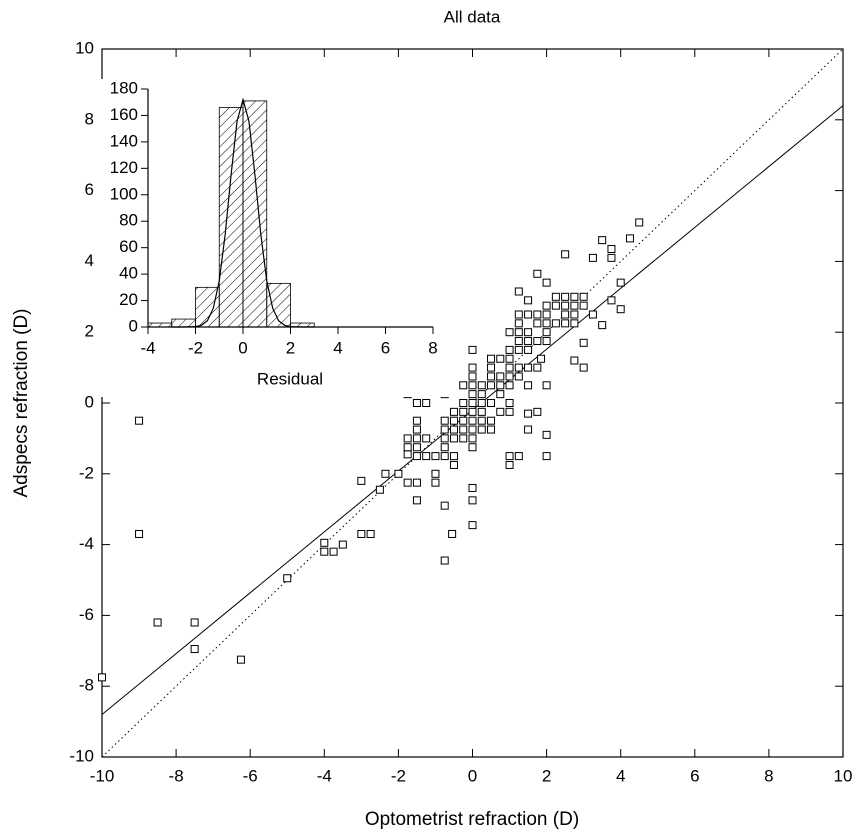  What do you see at coordinates (89, 331) in the screenshot?
I see `y-tick-label: 2` at bounding box center [89, 331].